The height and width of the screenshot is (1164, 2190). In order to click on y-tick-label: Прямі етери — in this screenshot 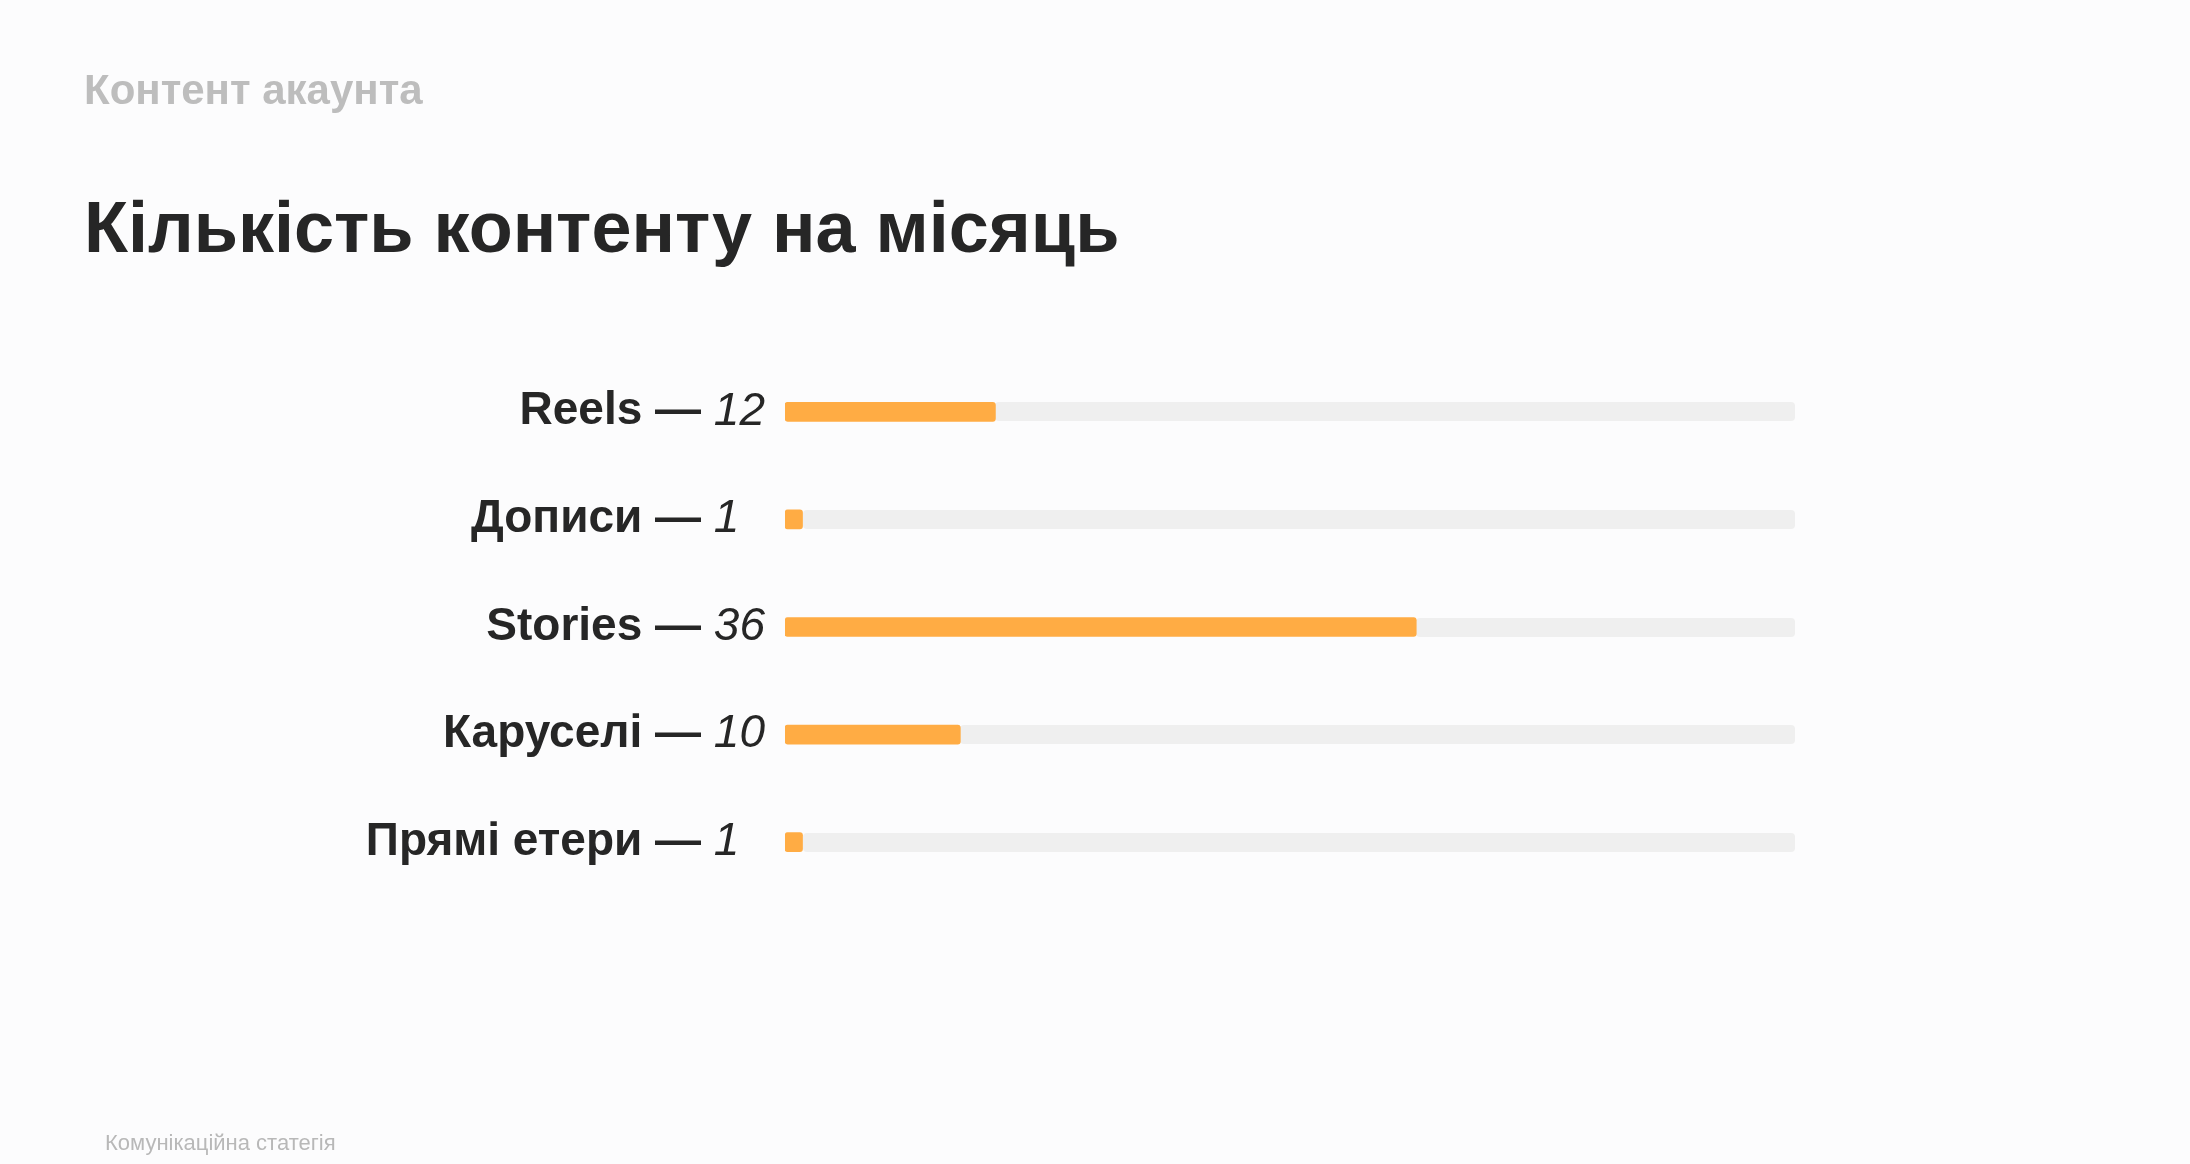, I will do `click(539, 838)`.